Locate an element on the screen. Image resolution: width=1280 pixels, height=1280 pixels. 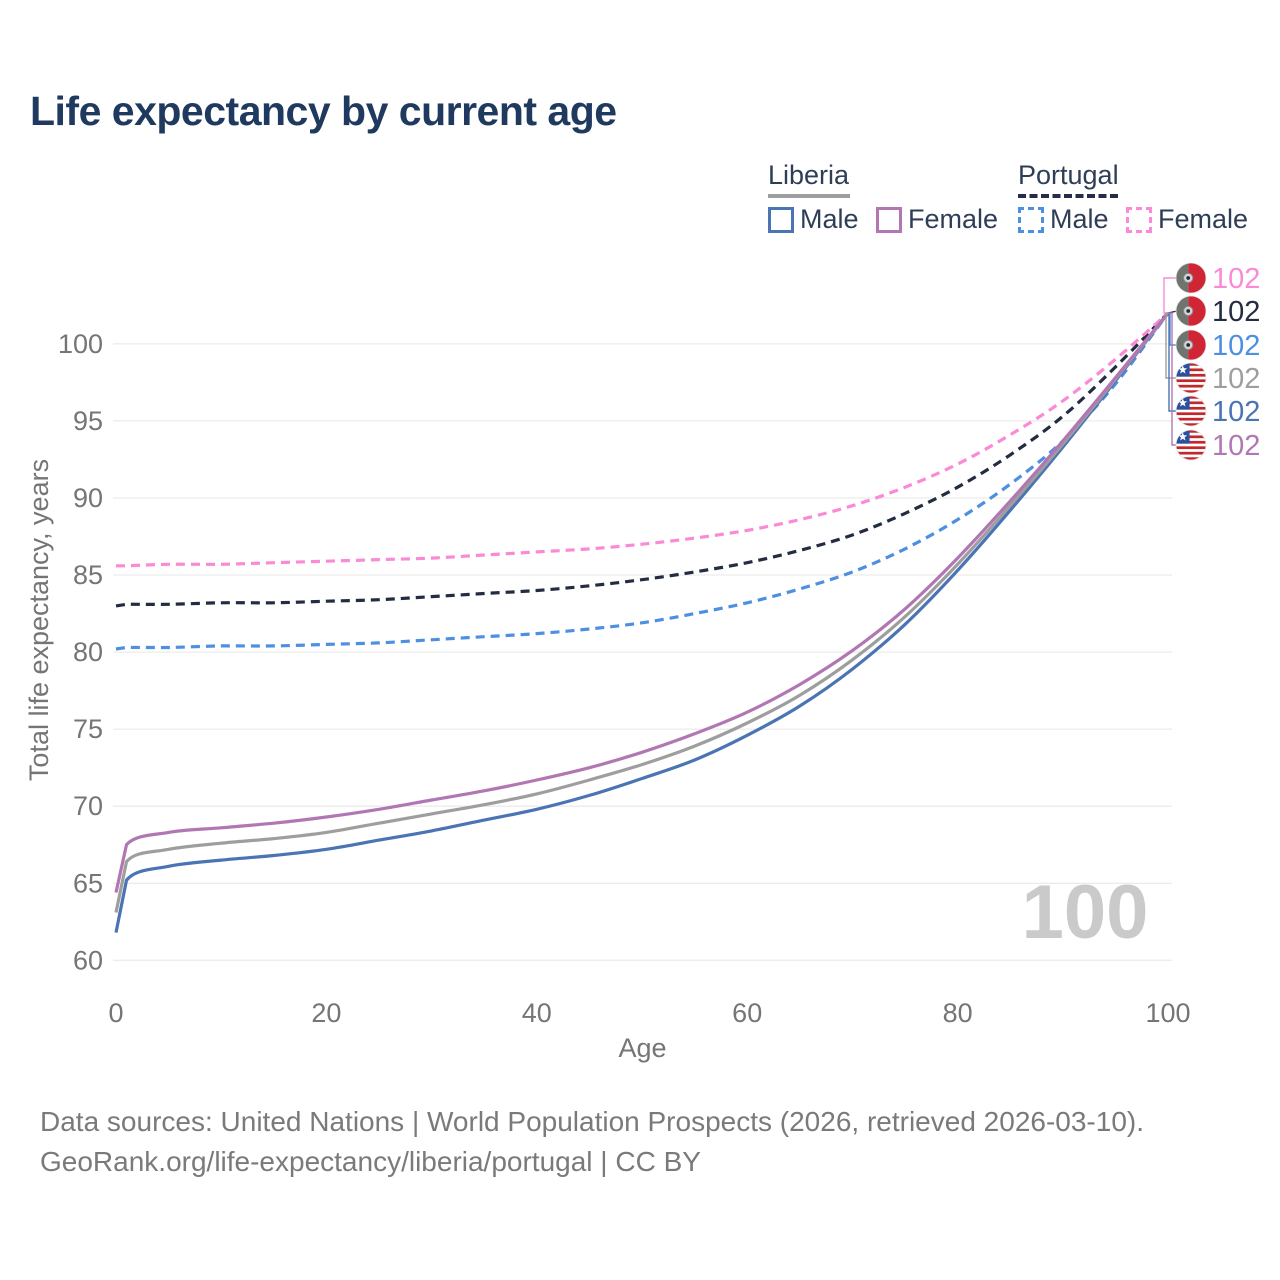
y-tick-label: 90 is located at coordinates (88, 498).